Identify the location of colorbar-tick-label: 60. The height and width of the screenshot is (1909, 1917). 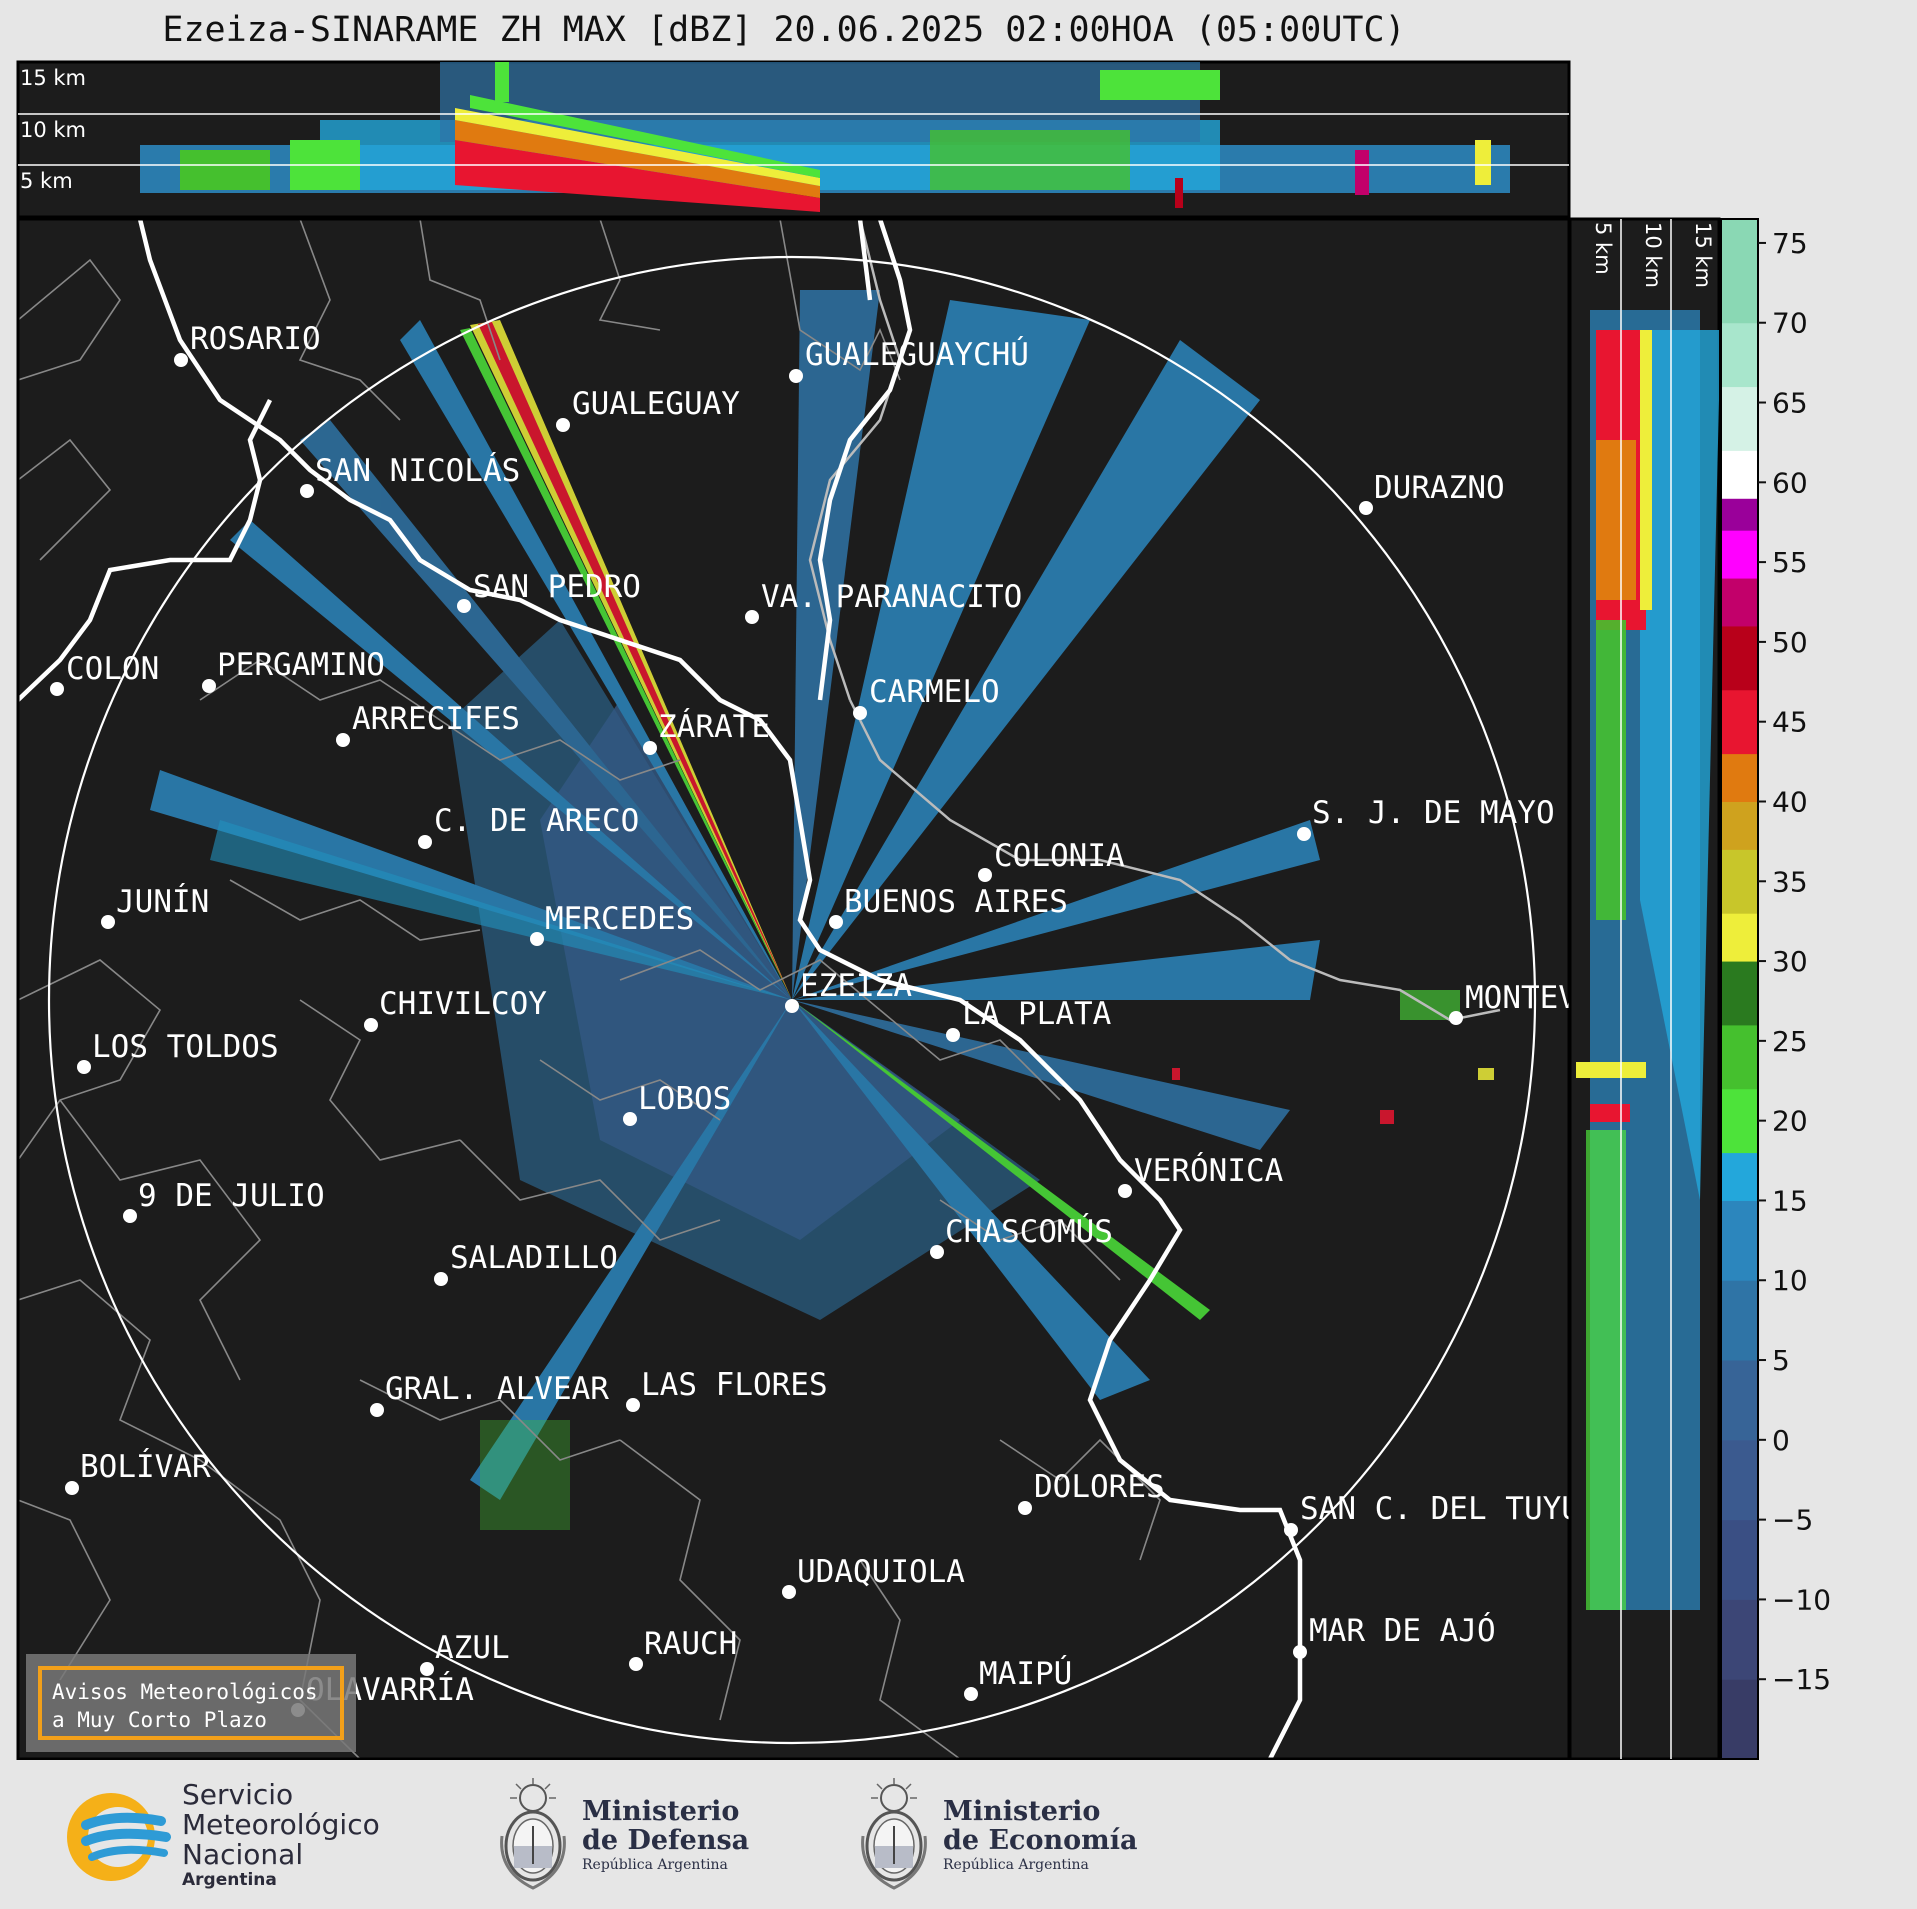
(1790, 482).